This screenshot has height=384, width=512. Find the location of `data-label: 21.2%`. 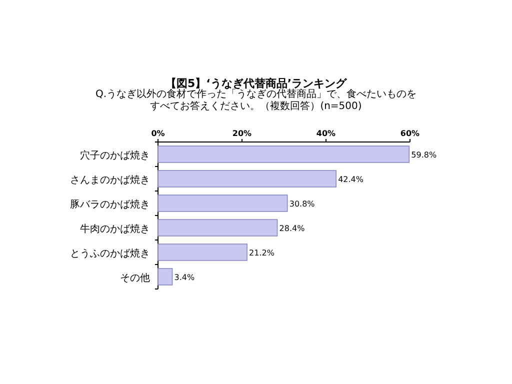

data-label: 21.2% is located at coordinates (262, 253).